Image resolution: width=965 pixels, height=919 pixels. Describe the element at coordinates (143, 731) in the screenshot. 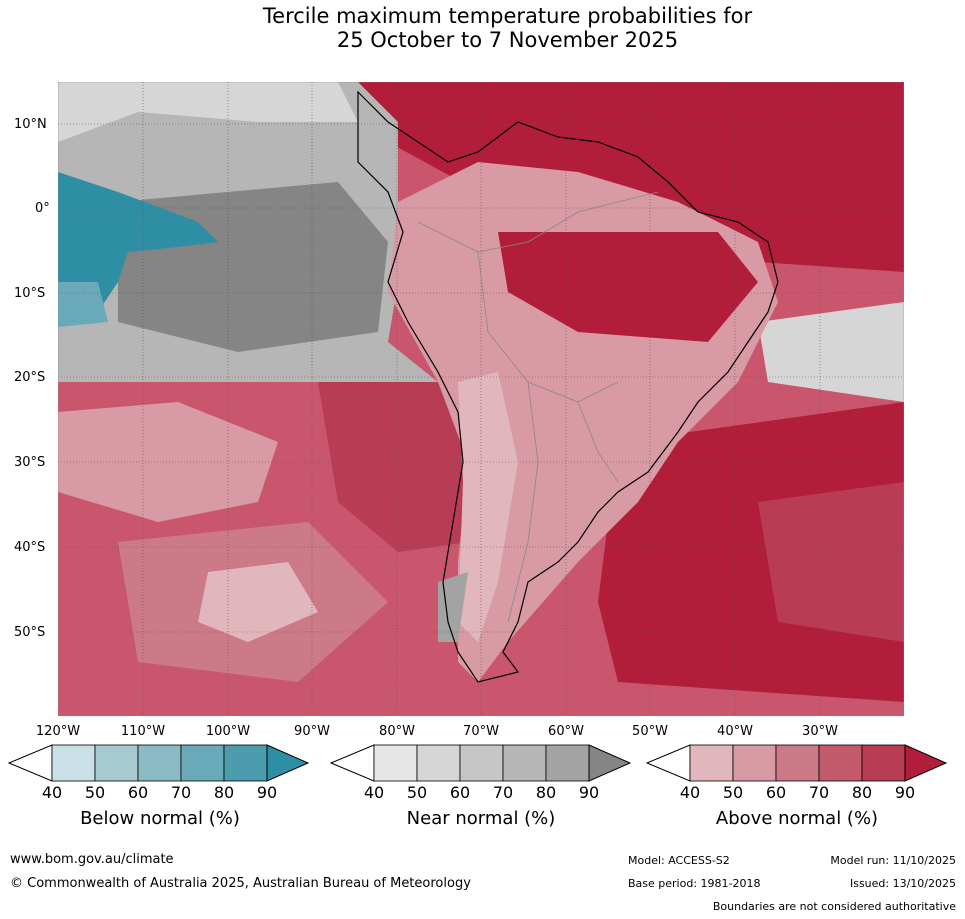

I see `lon-label-110w: 110°W` at that location.